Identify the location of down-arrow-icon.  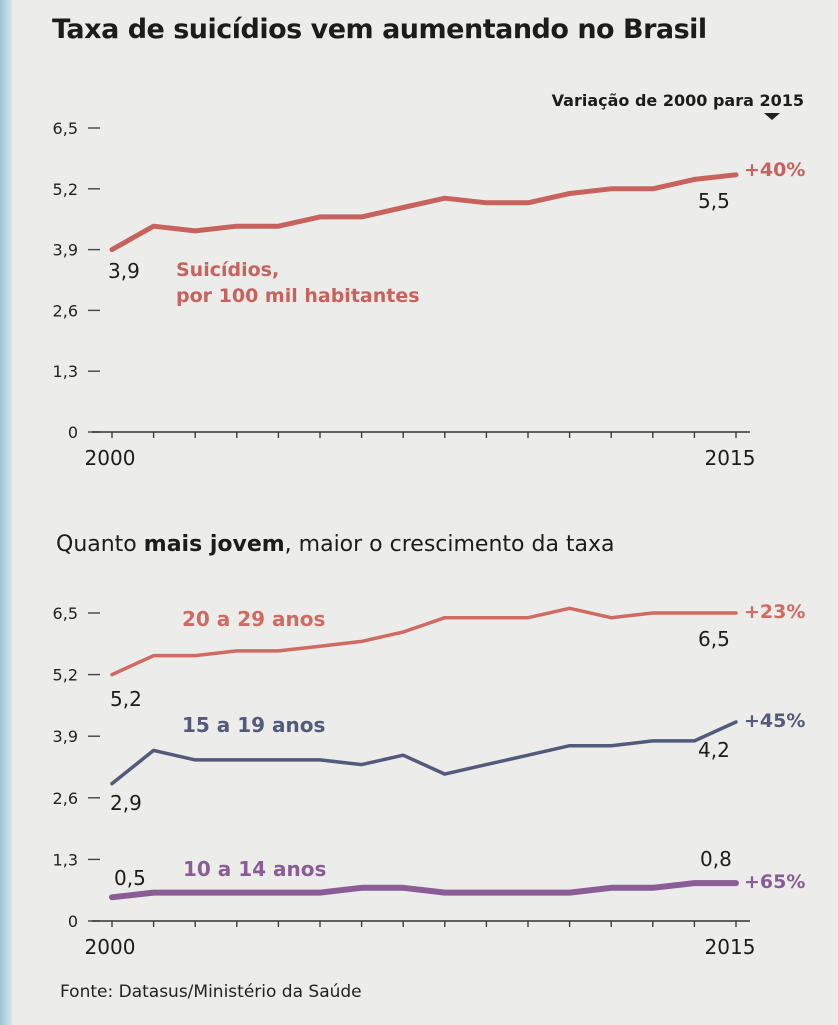
(772, 116).